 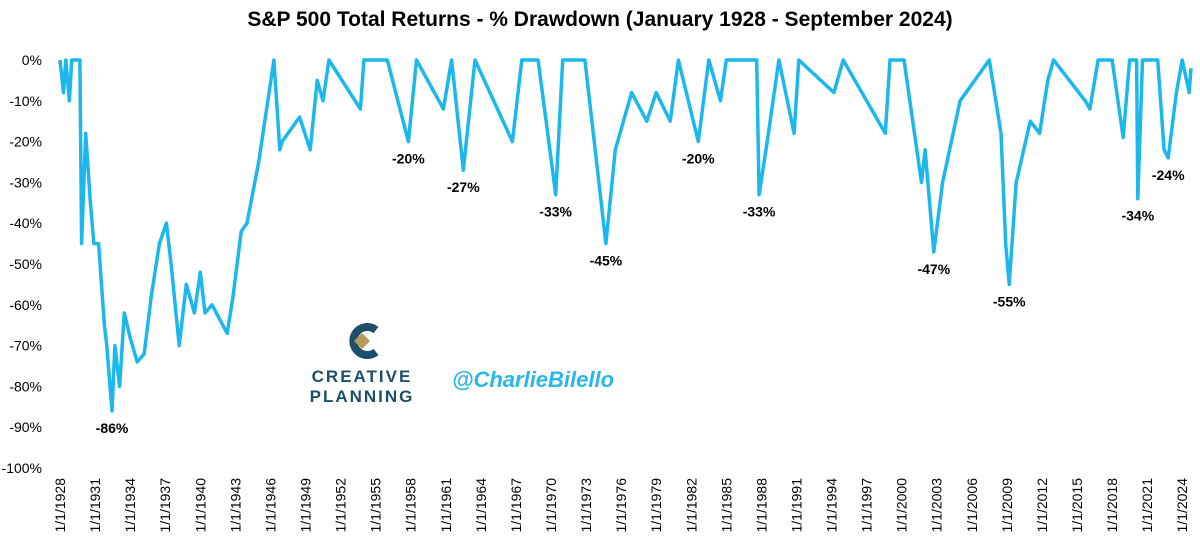 What do you see at coordinates (691, 505) in the screenshot?
I see `x-tick-label: 1/1/1982` at bounding box center [691, 505].